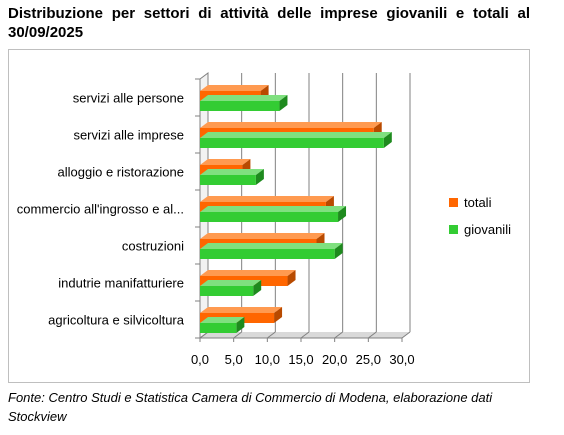  I want to click on category-label: indutrie manifatturiere, so click(121, 283).